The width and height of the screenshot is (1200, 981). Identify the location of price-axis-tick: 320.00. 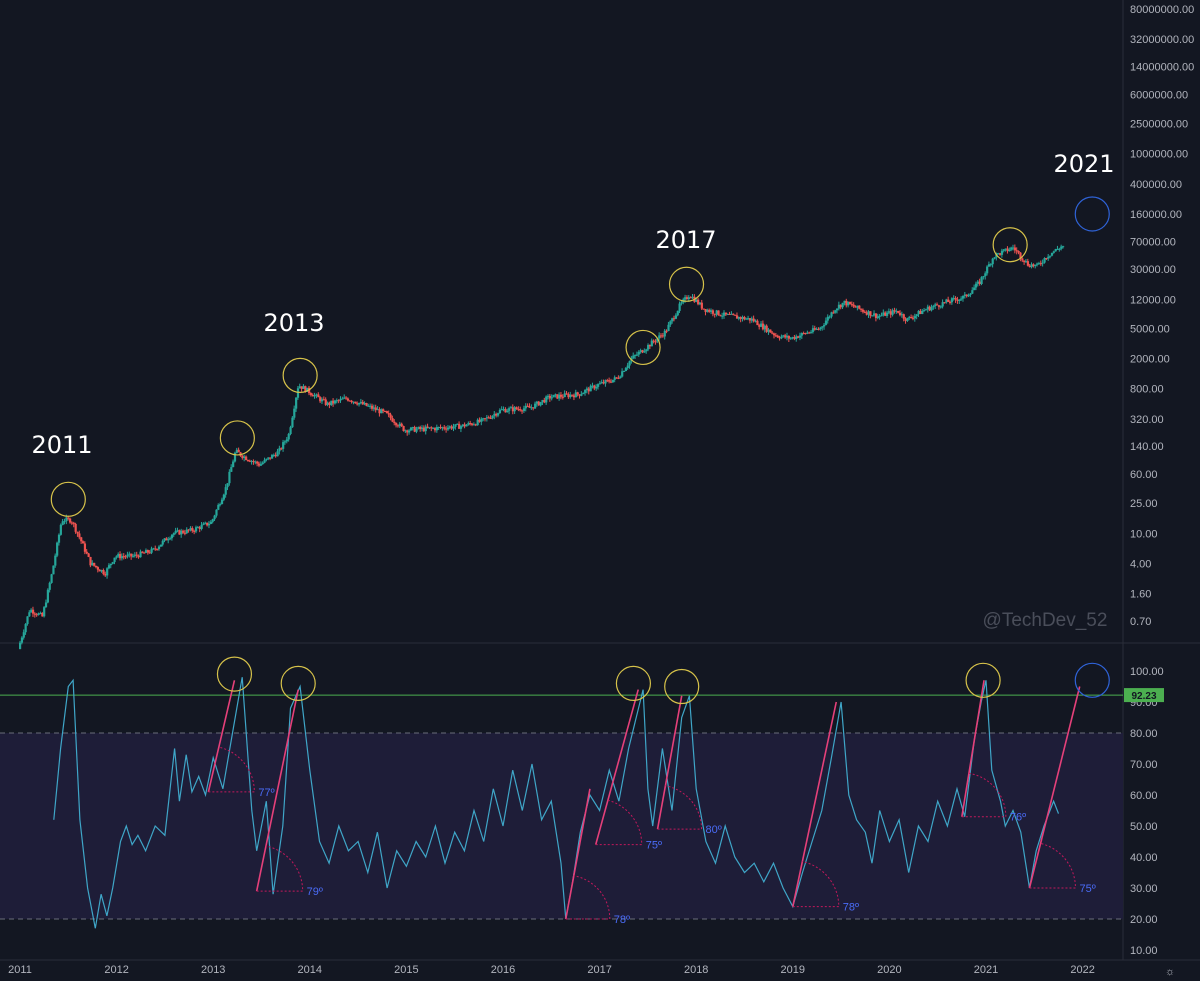
(1147, 420).